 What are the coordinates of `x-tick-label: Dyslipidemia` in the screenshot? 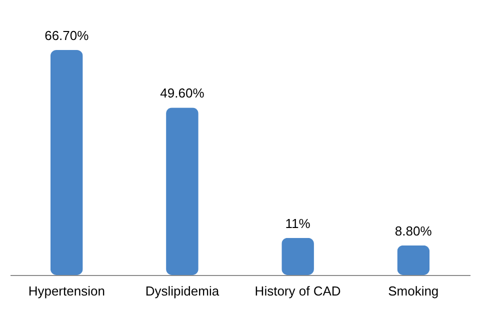 It's located at (182, 291).